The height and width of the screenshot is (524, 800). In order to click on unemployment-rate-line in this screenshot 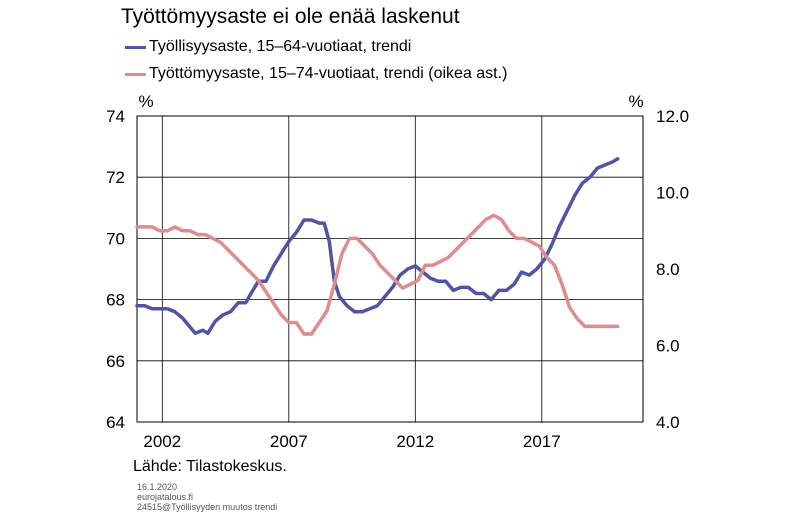, I will do `click(377, 274)`.